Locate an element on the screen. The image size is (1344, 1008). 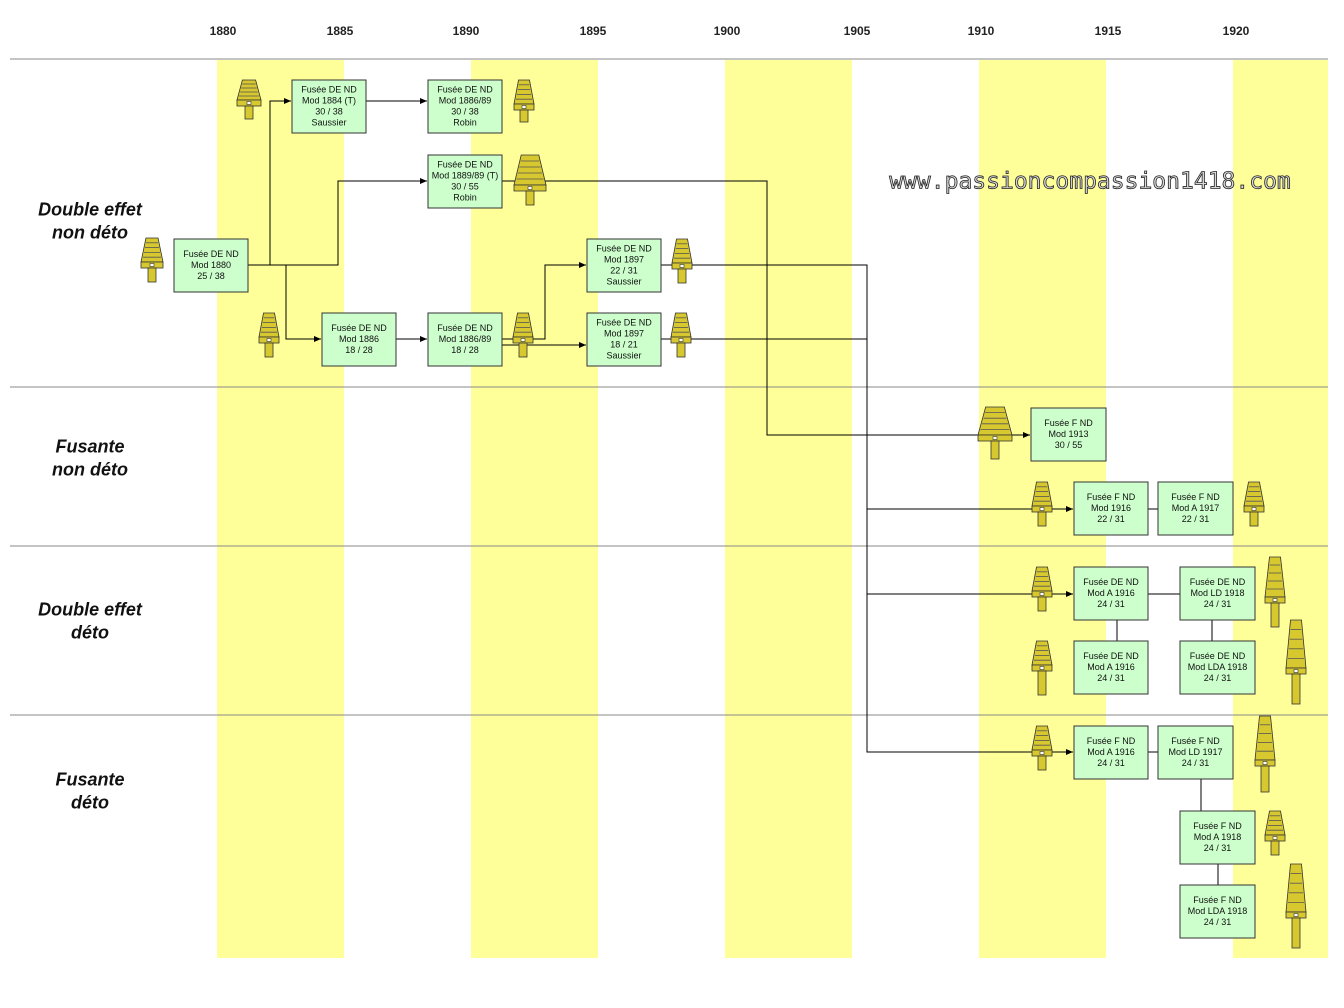
box-text: Mod 1889/89 (T) is located at coordinates (465, 175).